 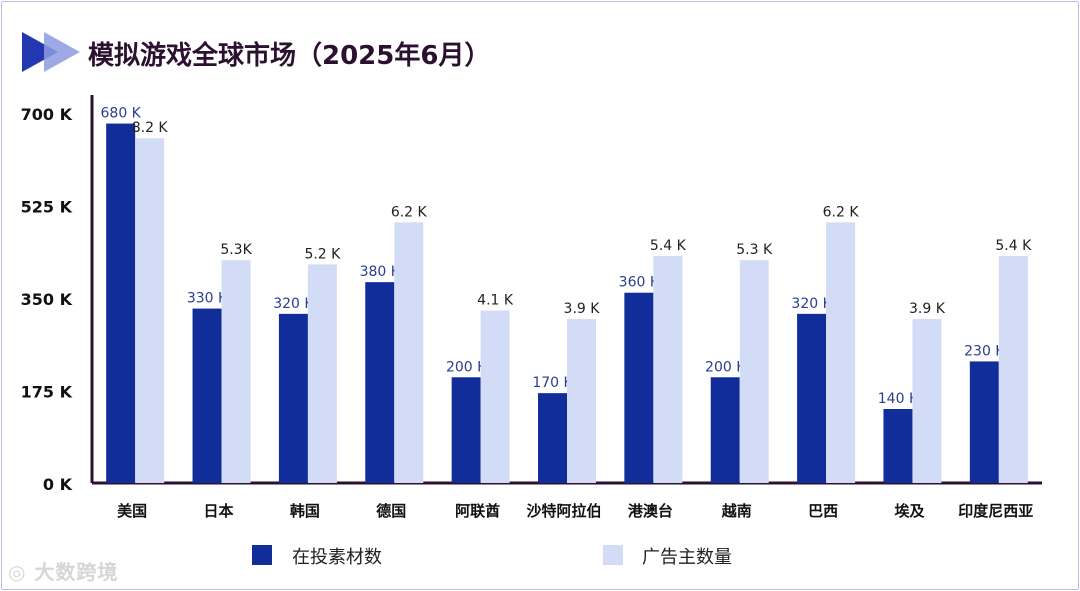 What do you see at coordinates (58, 484) in the screenshot?
I see `y-tick-label: 0 K` at bounding box center [58, 484].